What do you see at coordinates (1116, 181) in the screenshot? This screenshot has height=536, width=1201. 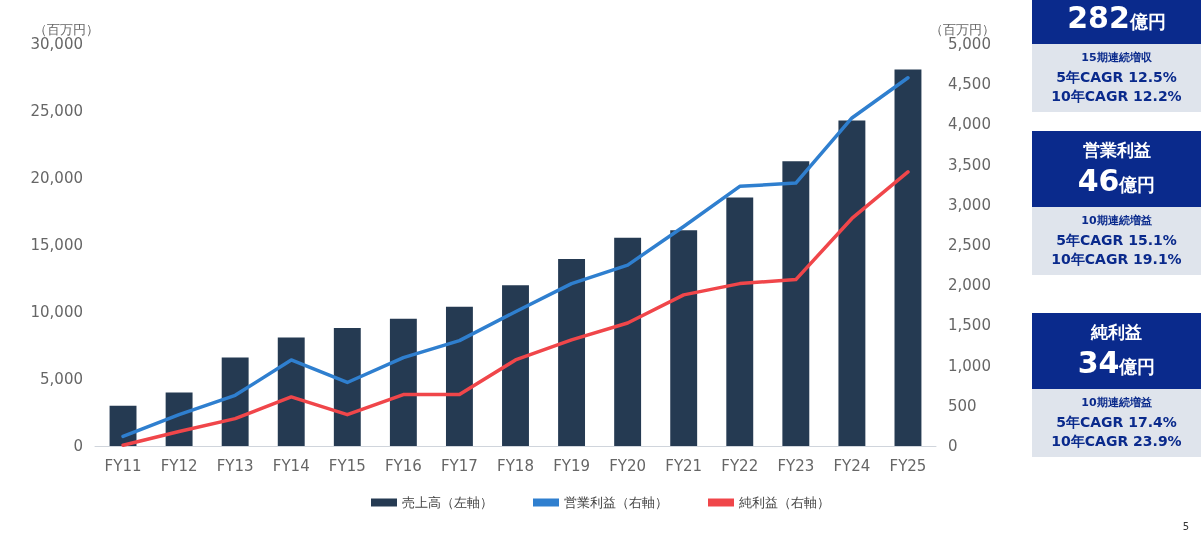 I see `text: 46億円` at bounding box center [1116, 181].